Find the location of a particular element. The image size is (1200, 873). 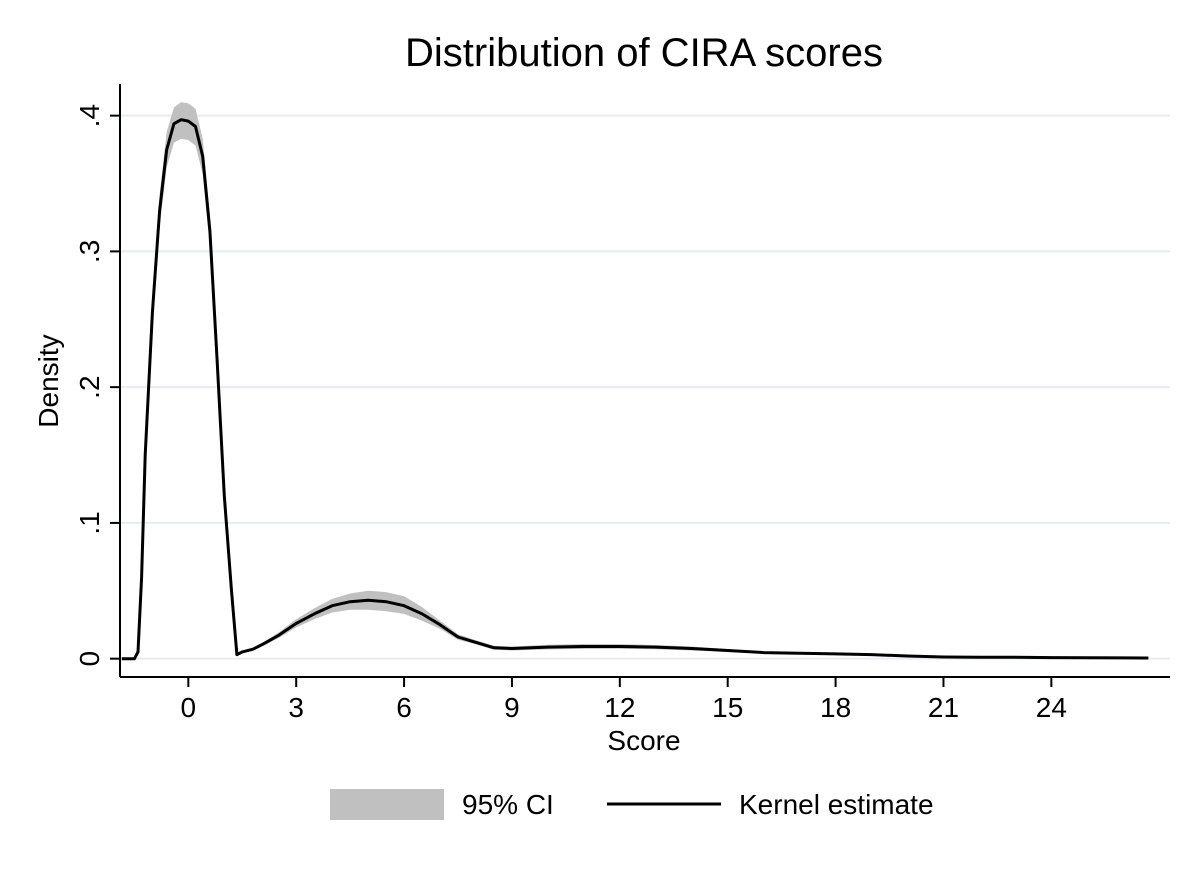

x-tick-label: 18 is located at coordinates (835, 707).